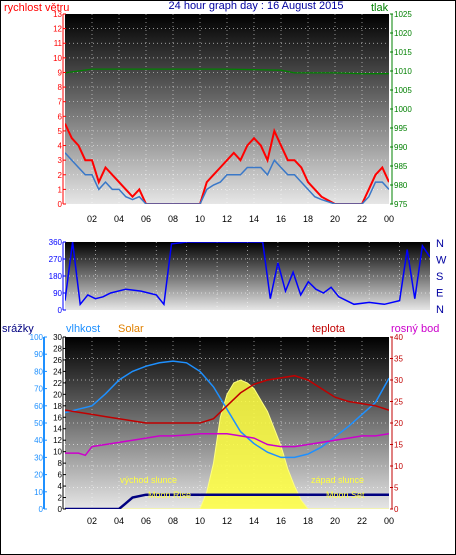 The image size is (456, 555). I want to click on pressure-line, so click(227, 71).